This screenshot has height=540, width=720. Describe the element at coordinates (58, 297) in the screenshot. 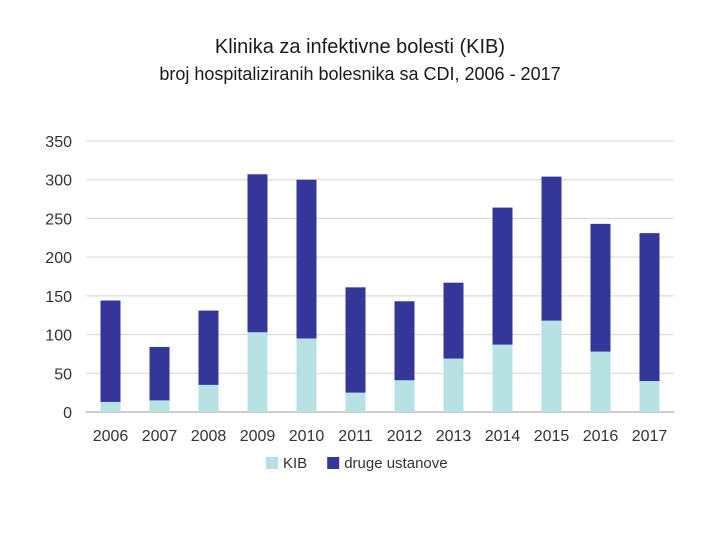

I see `y-tick-label: 150` at that location.